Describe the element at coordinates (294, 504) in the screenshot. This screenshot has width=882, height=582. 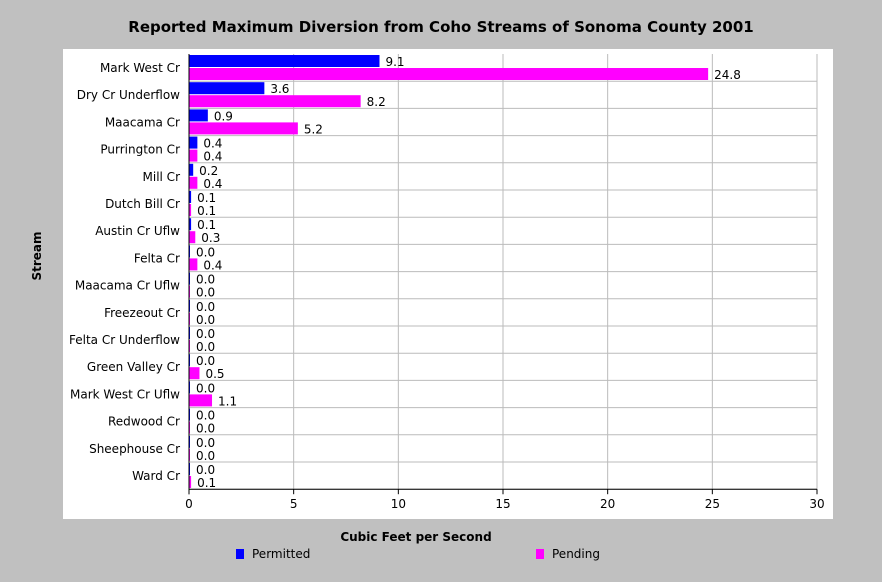
I see `x-tick-label: 5` at that location.